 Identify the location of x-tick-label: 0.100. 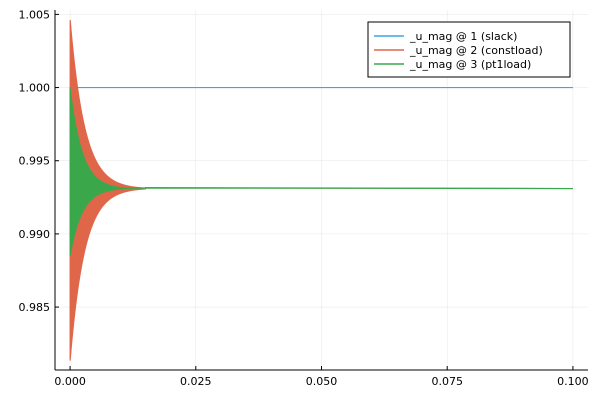
(573, 381).